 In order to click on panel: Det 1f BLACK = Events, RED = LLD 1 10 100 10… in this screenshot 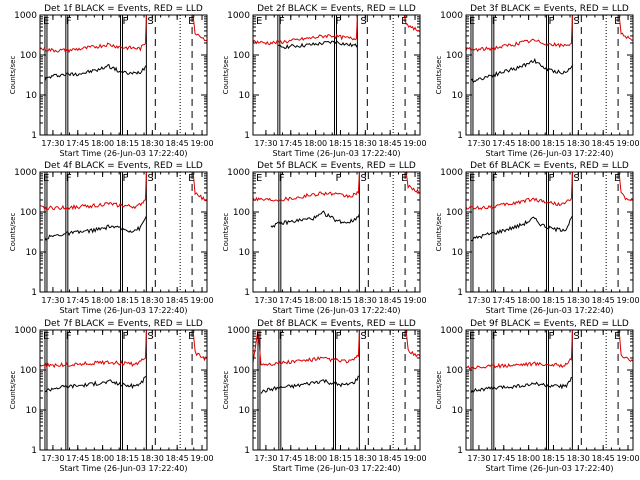, I will do `click(111, 81)`.